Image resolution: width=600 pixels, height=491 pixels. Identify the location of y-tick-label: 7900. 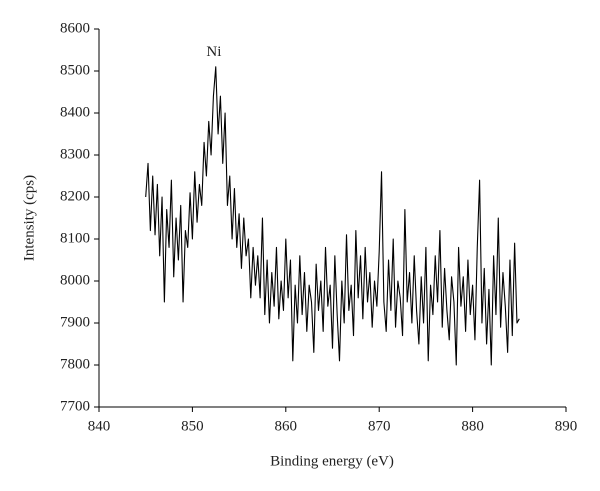
(75, 322).